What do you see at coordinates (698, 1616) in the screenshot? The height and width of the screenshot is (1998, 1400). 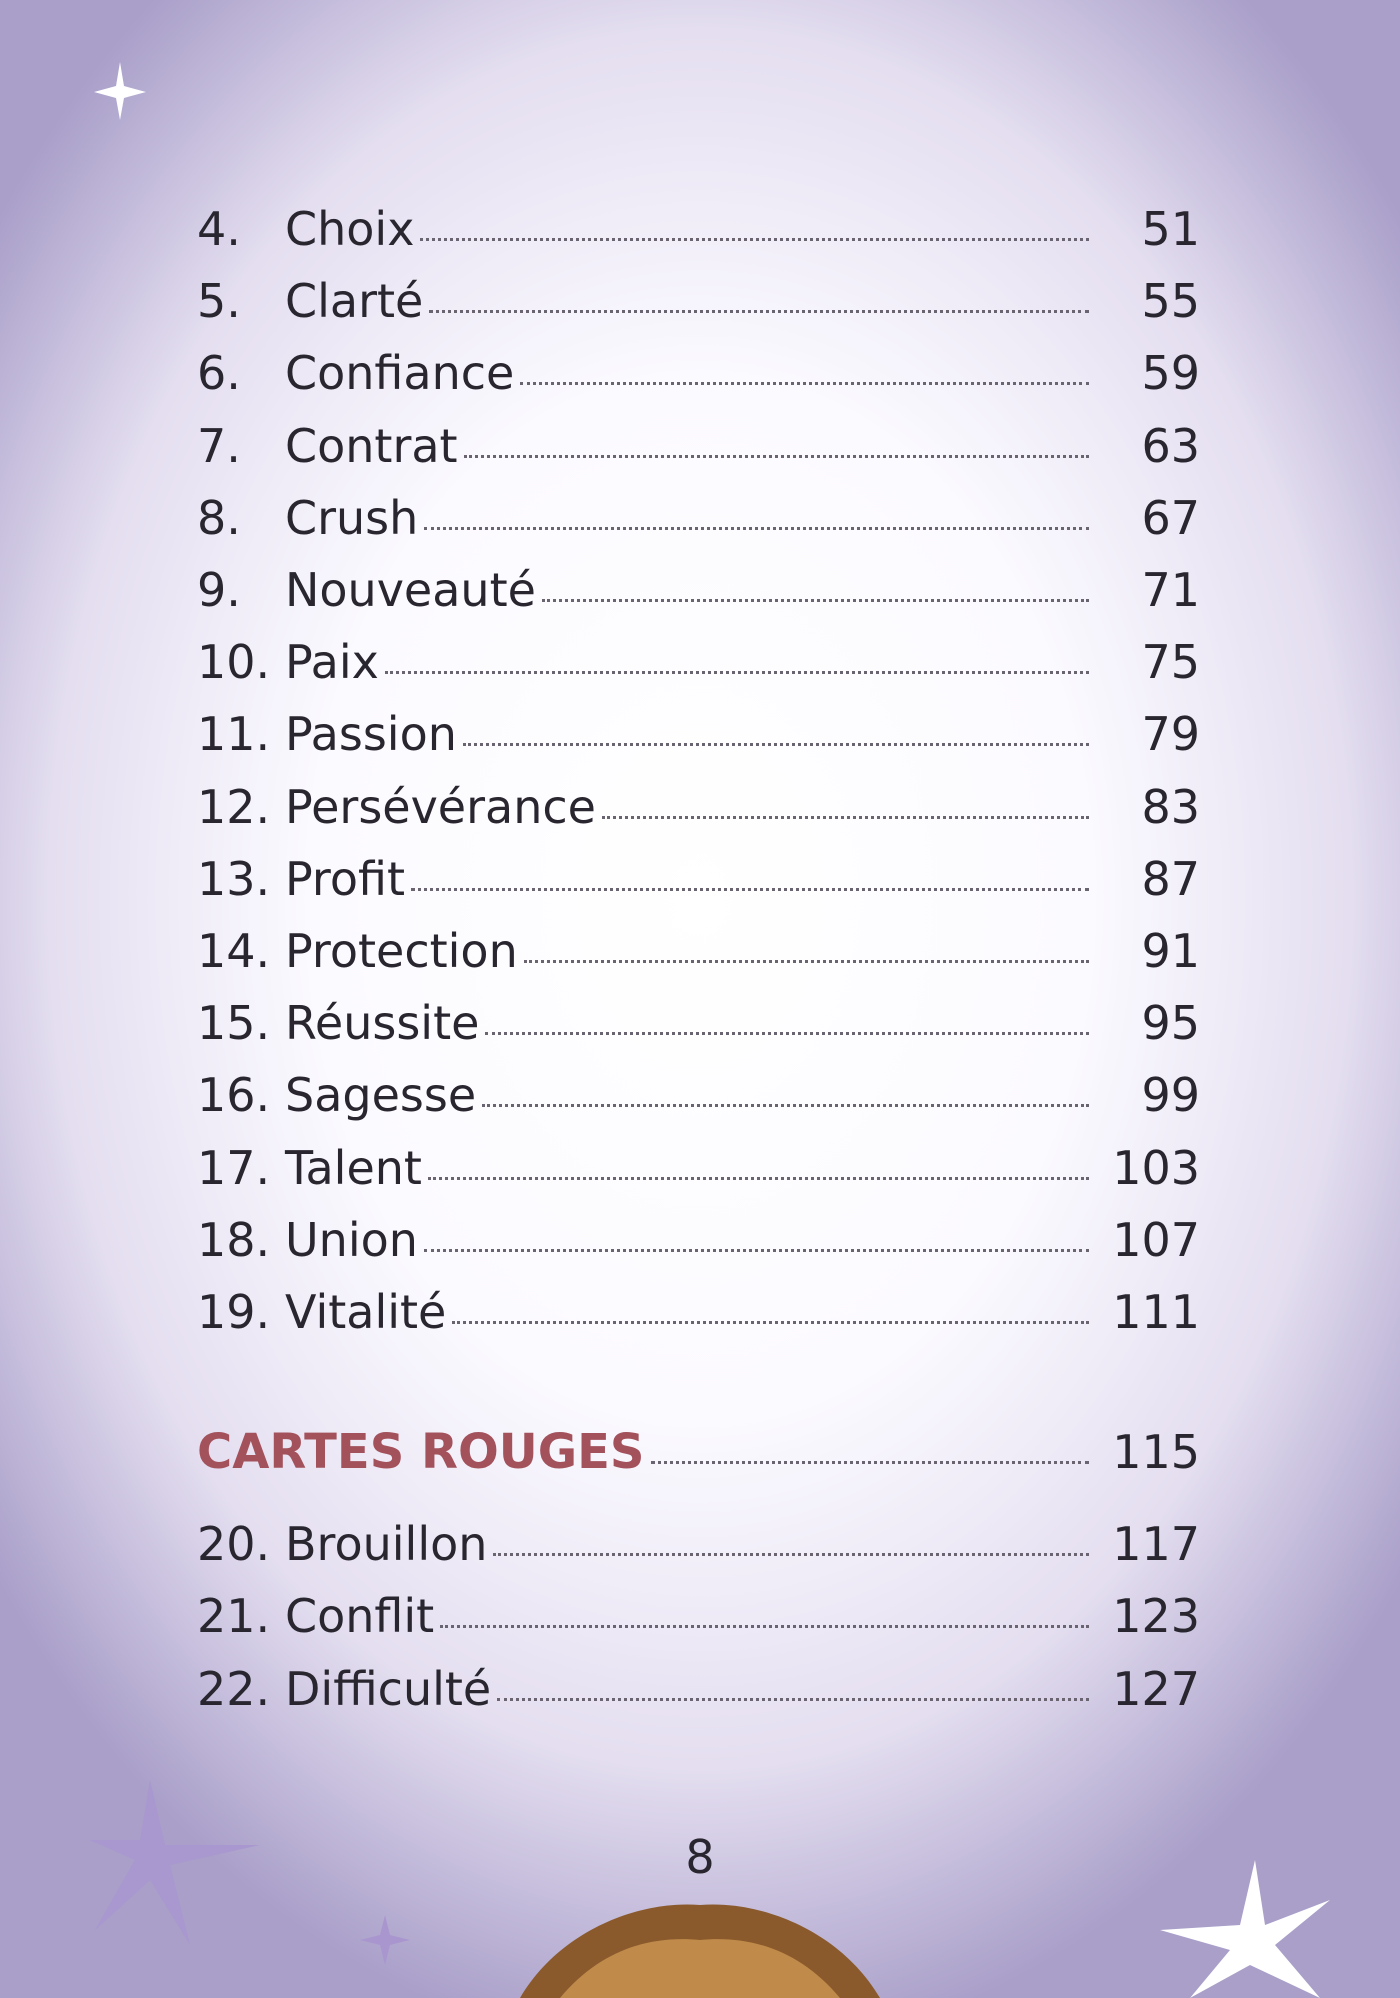 I see `toc-row: 21. Conflit 123` at bounding box center [698, 1616].